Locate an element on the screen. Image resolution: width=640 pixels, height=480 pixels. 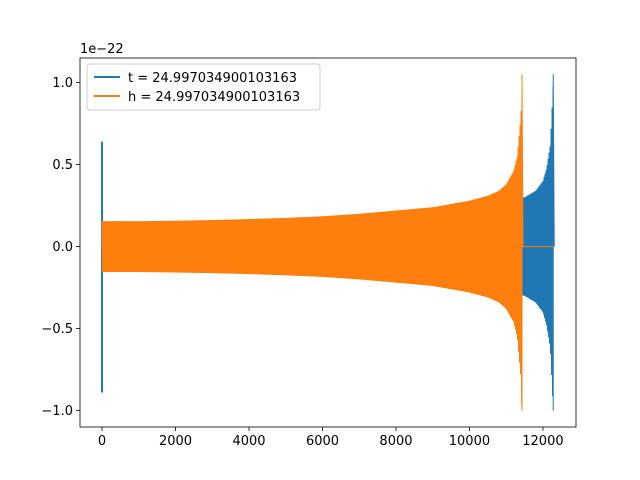
y-tick-label: −1.0 is located at coordinates (57, 411).